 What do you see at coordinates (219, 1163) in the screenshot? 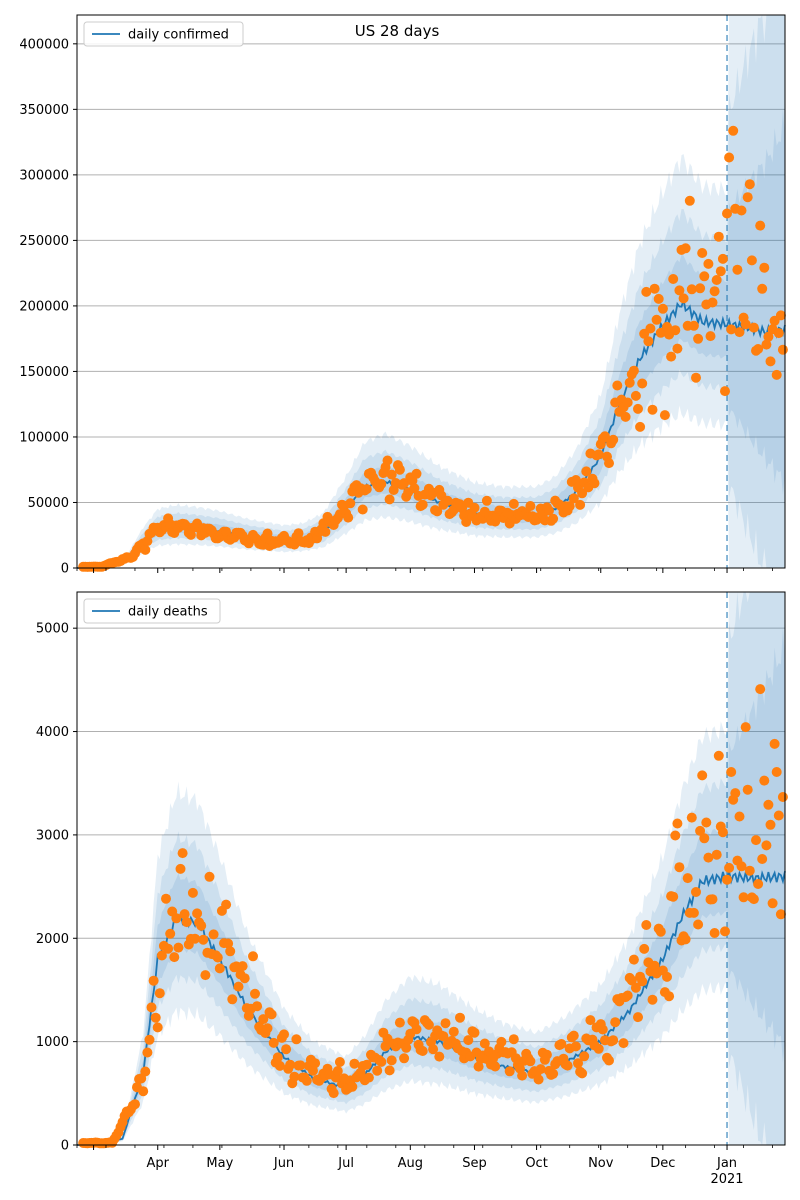
I see `x-tick-label: May` at bounding box center [219, 1163].